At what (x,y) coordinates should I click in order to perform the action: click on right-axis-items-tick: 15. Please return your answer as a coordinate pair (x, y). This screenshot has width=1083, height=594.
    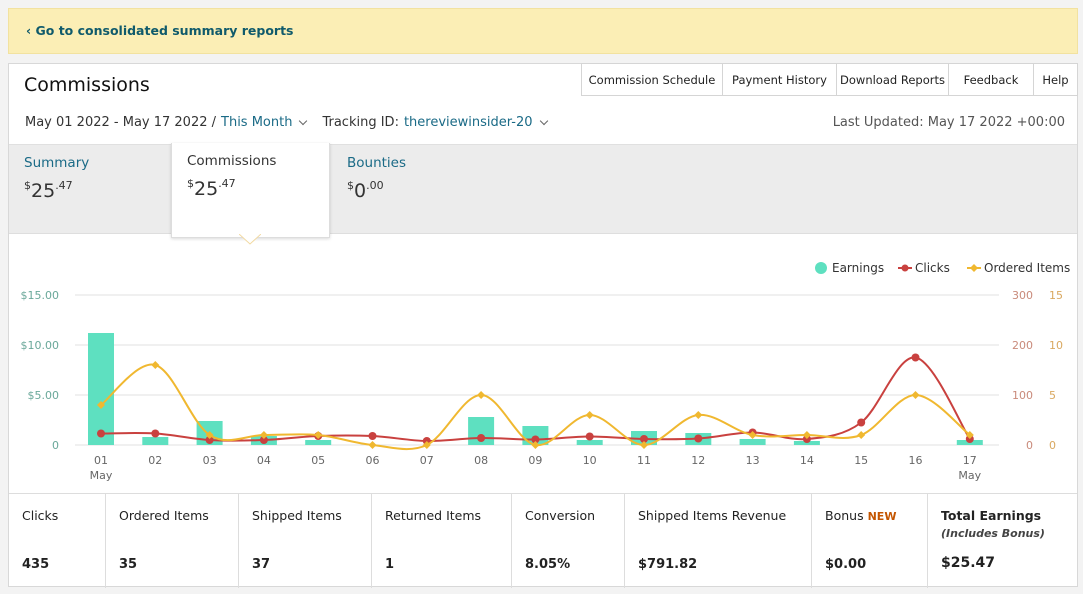
    Looking at the image, I should click on (1056, 295).